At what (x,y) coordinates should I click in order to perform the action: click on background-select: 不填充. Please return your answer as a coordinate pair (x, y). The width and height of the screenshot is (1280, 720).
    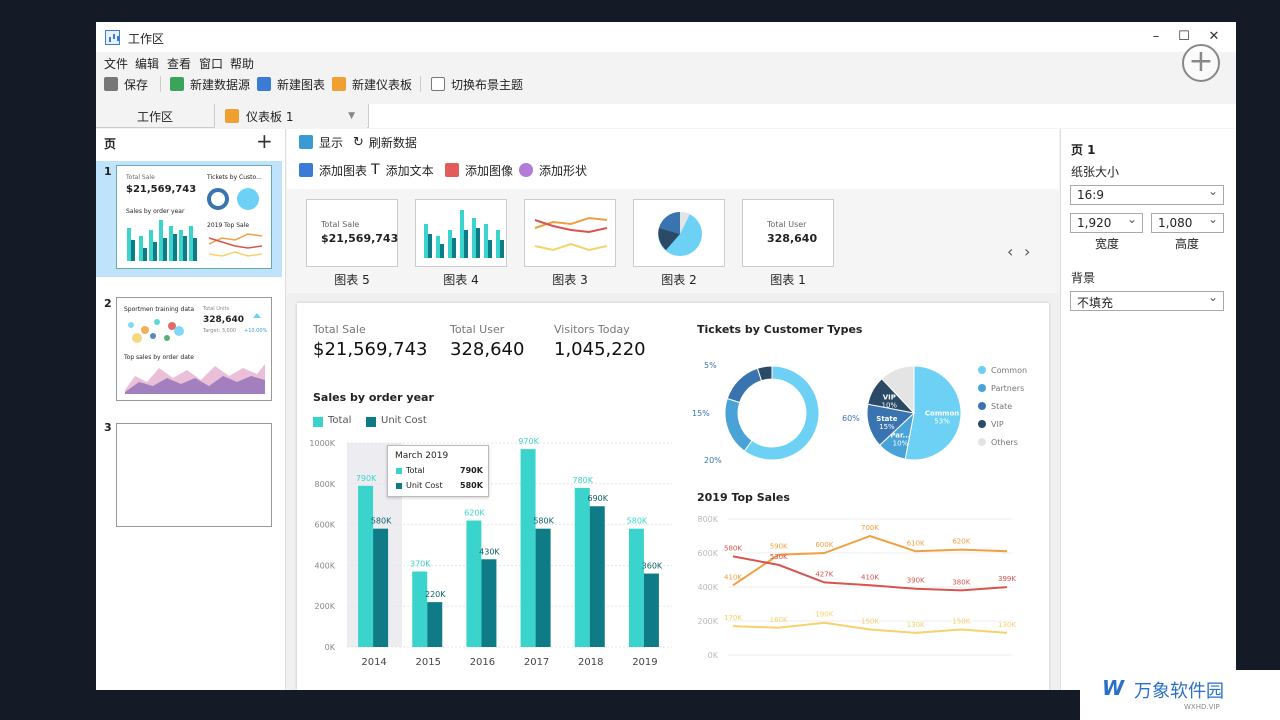
    Looking at the image, I should click on (1147, 300).